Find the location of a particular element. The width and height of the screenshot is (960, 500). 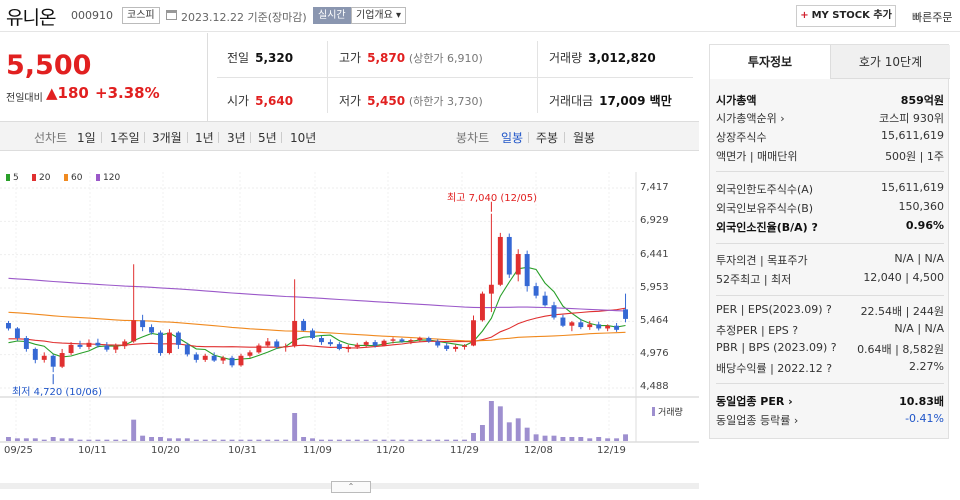

my-stock-label: MY STOCK 추가 is located at coordinates (851, 15).